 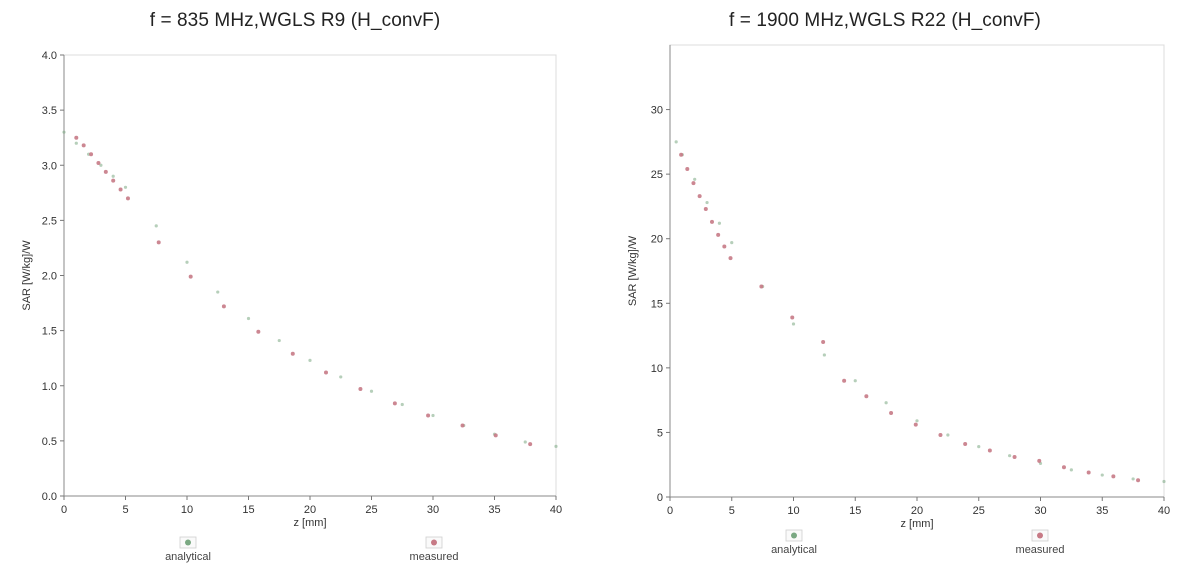 What do you see at coordinates (556, 510) in the screenshot?
I see `x-tick-label: 40` at bounding box center [556, 510].